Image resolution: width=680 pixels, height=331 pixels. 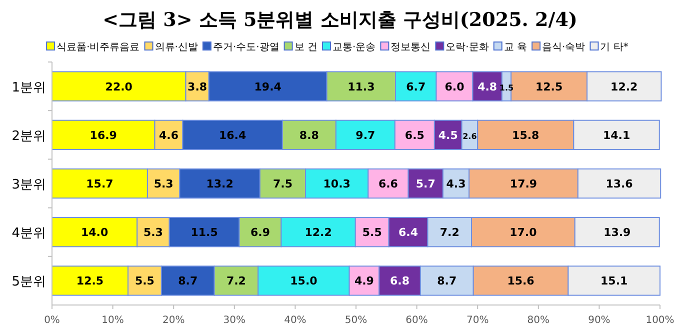 What do you see at coordinates (354, 47) in the screenshot?
I see `legend-label: 교통·운송` at bounding box center [354, 47].